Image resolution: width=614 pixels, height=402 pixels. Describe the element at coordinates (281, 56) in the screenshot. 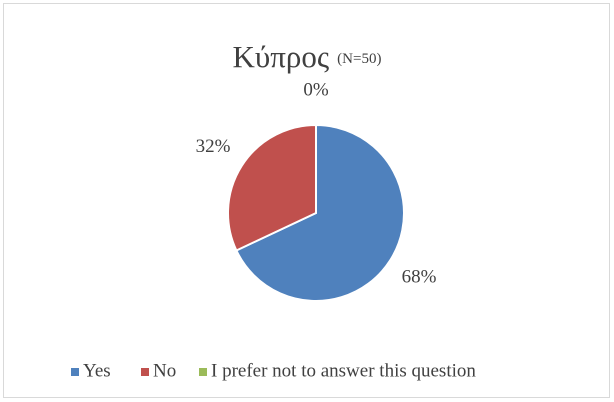

I see `chart-title: Κύπρος` at that location.